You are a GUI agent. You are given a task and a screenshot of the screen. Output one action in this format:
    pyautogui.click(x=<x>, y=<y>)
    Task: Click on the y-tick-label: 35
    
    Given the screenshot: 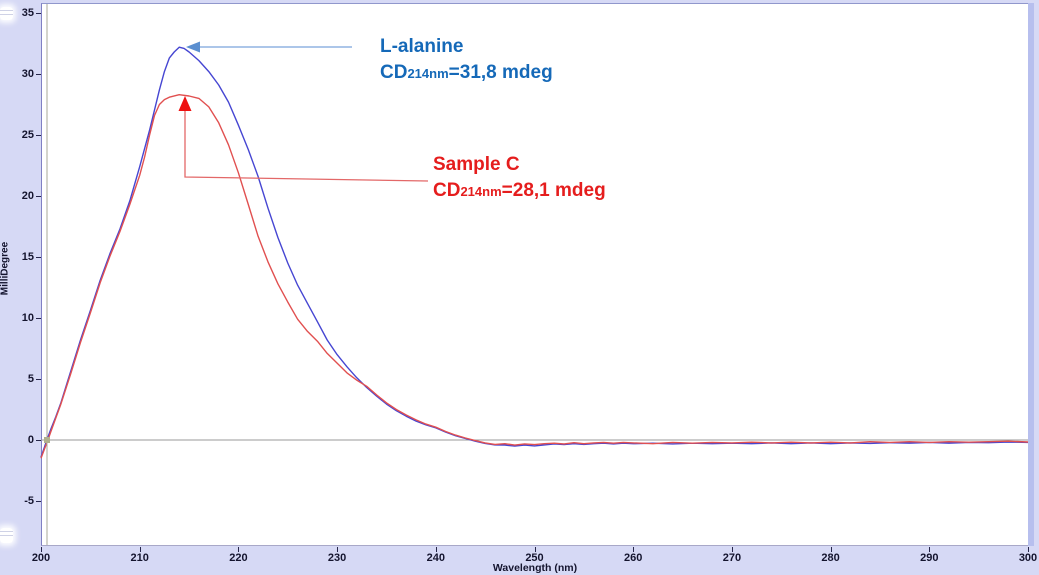 What is the action you would take?
    pyautogui.click(x=27, y=13)
    